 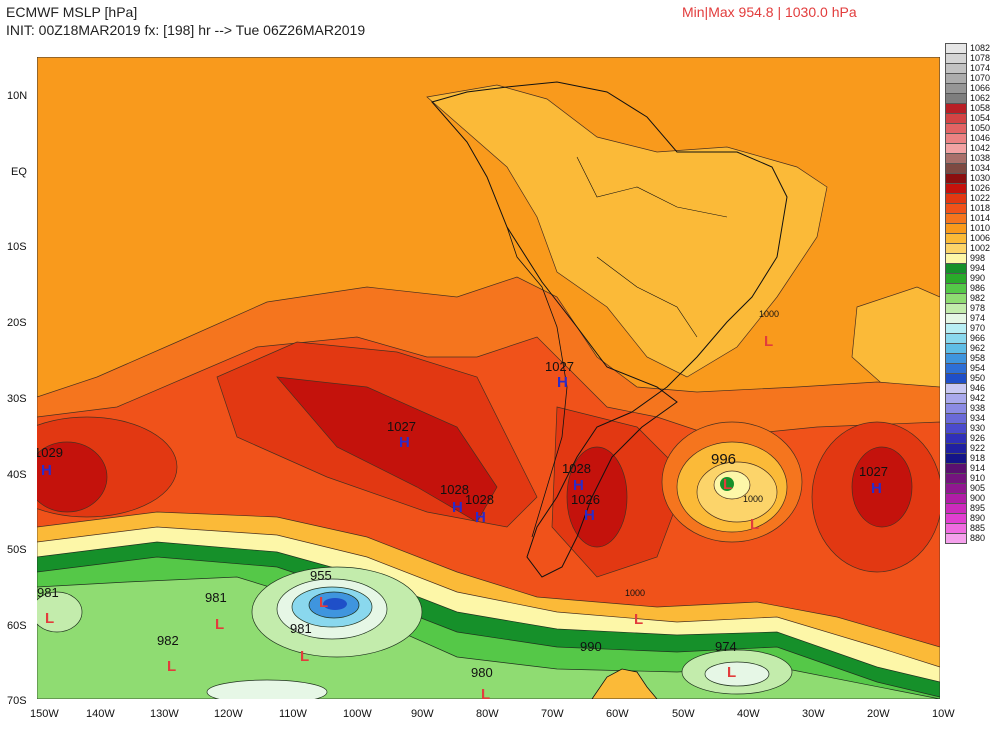 I want to click on colorbar-label: 1002, so click(x=980, y=248).